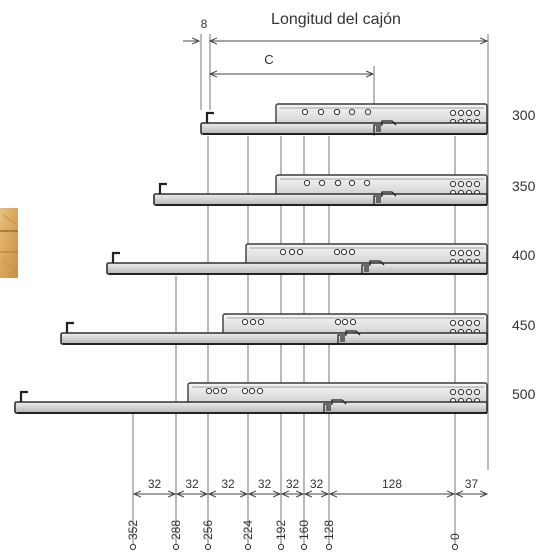 The width and height of the screenshot is (546, 553). I want to click on slide-row-400: 400, so click(321, 259).